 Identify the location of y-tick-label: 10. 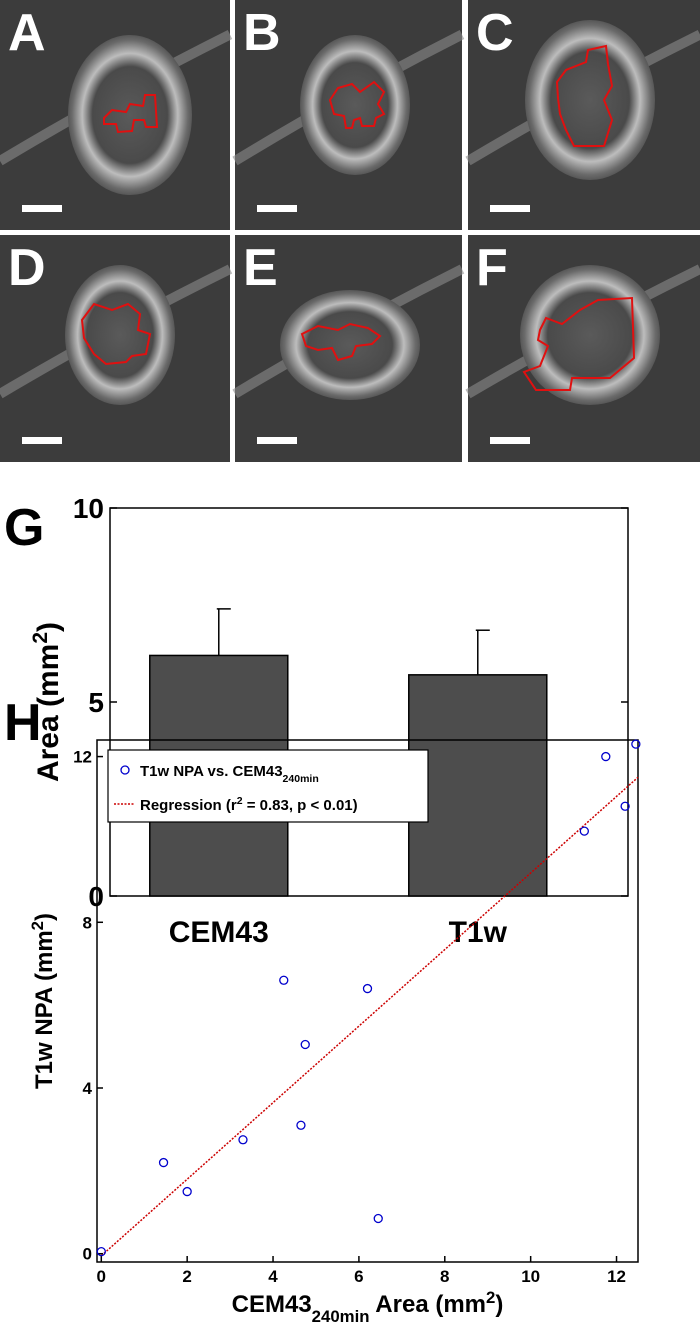
(88, 508).